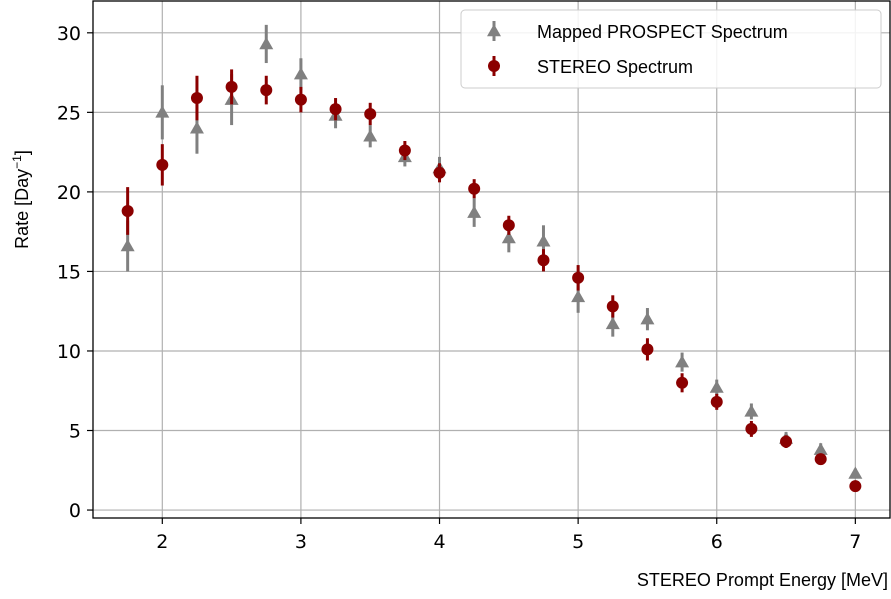  What do you see at coordinates (762, 580) in the screenshot?
I see `x-axis-label: STEREO Prompt Energy [MeV]` at bounding box center [762, 580].